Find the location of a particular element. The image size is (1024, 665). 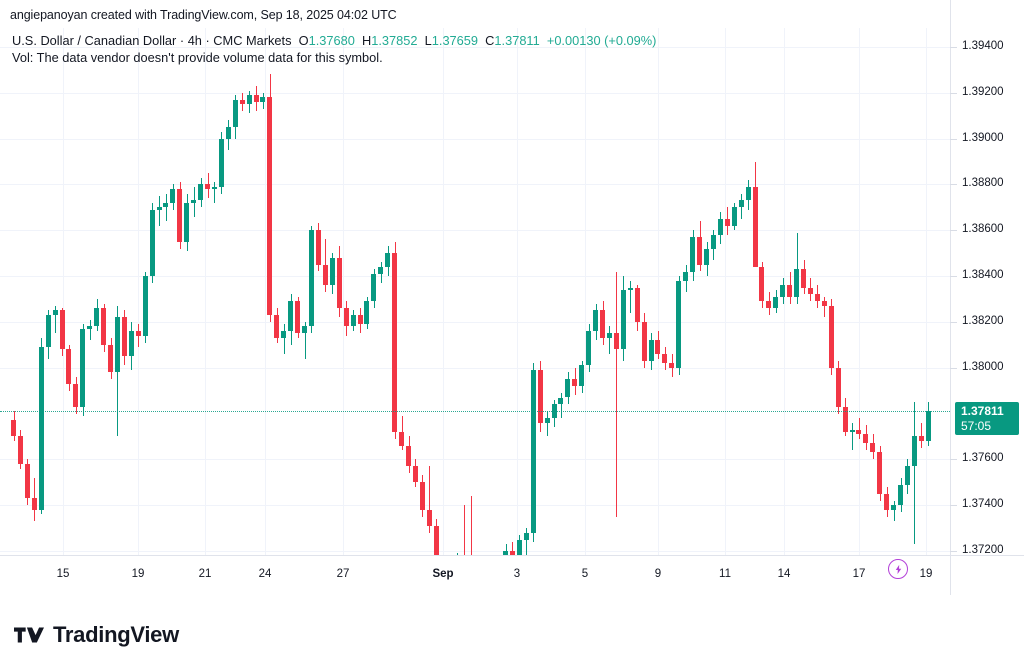

legend-low-value: 1.37659 is located at coordinates (455, 40).